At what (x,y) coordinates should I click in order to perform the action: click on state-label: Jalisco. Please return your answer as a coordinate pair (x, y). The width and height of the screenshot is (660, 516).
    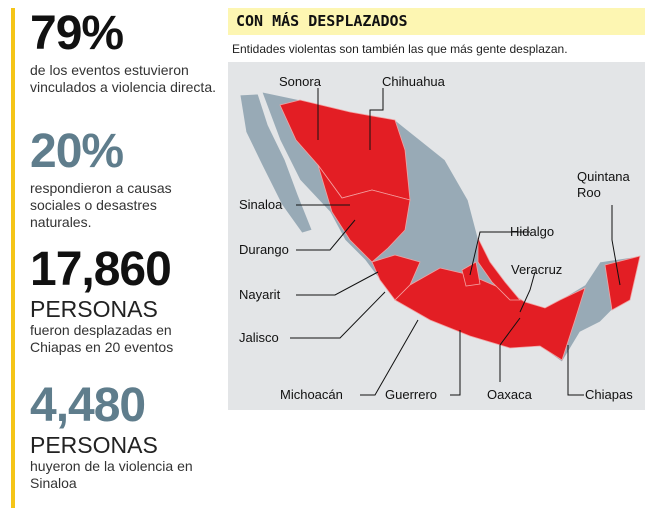
    Looking at the image, I should click on (259, 337).